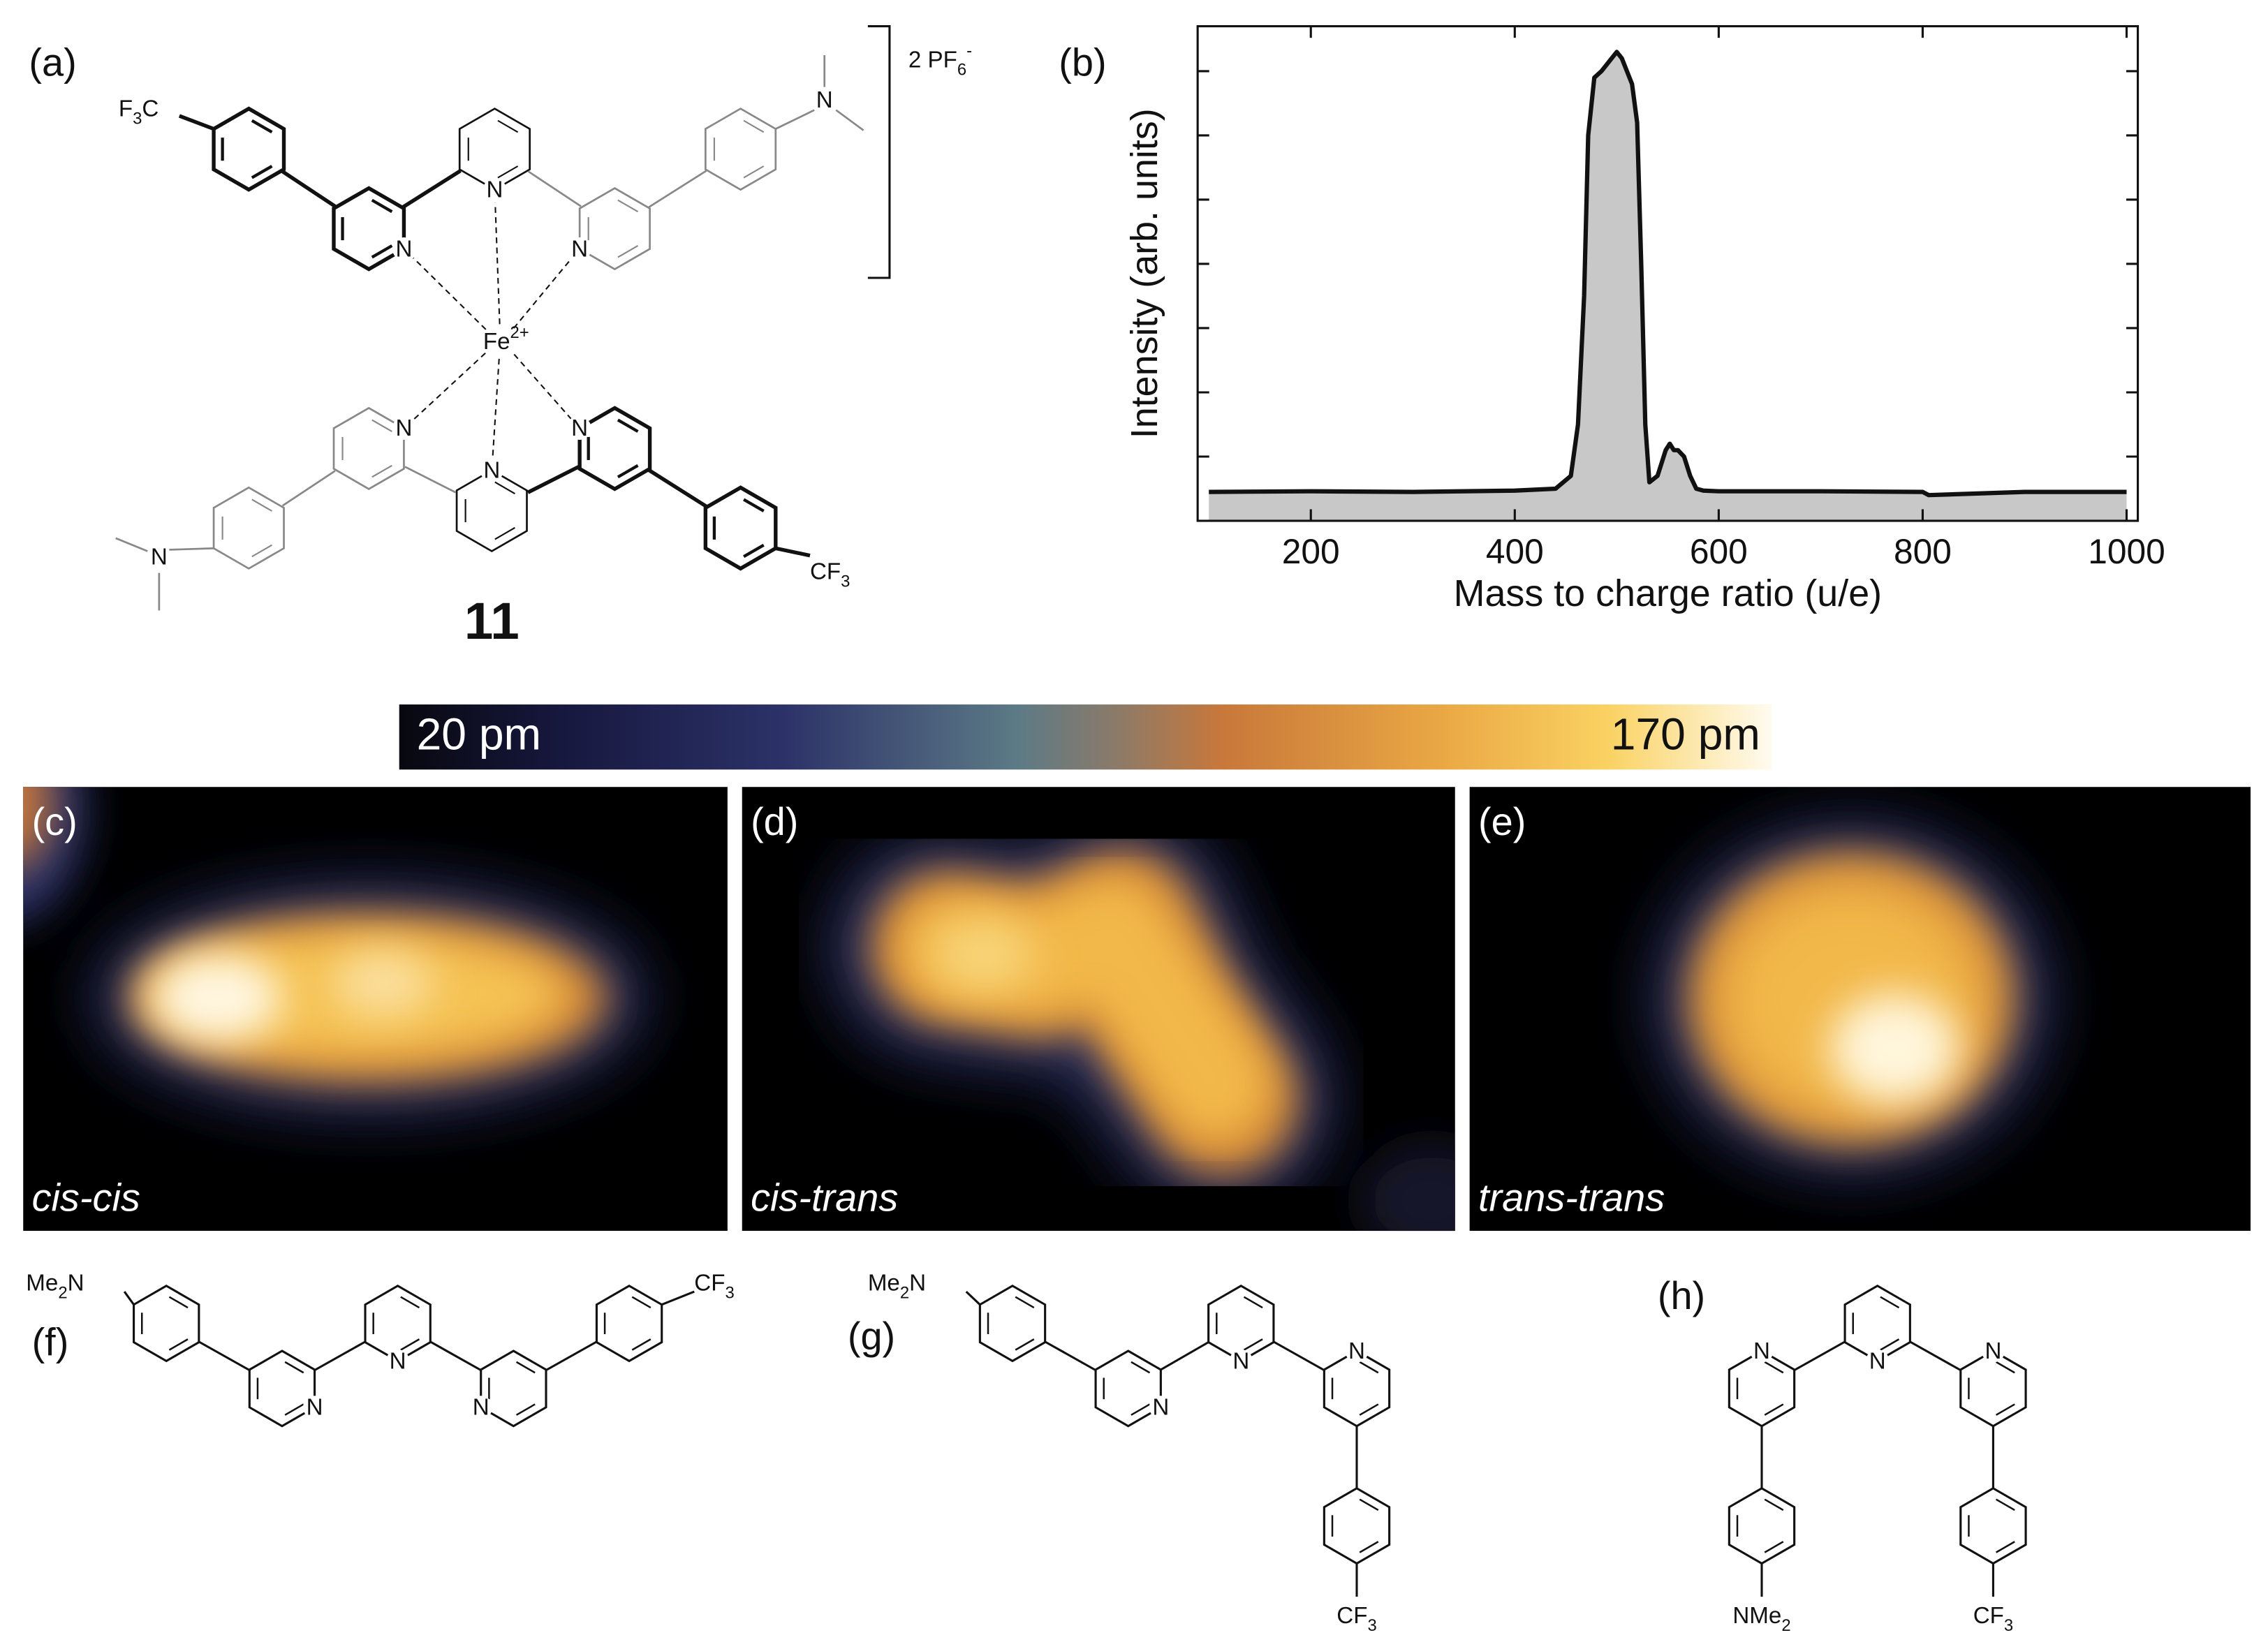 The image size is (2268, 1649). Describe the element at coordinates (1082, 62) in the screenshot. I see `panel-label: (b)` at that location.